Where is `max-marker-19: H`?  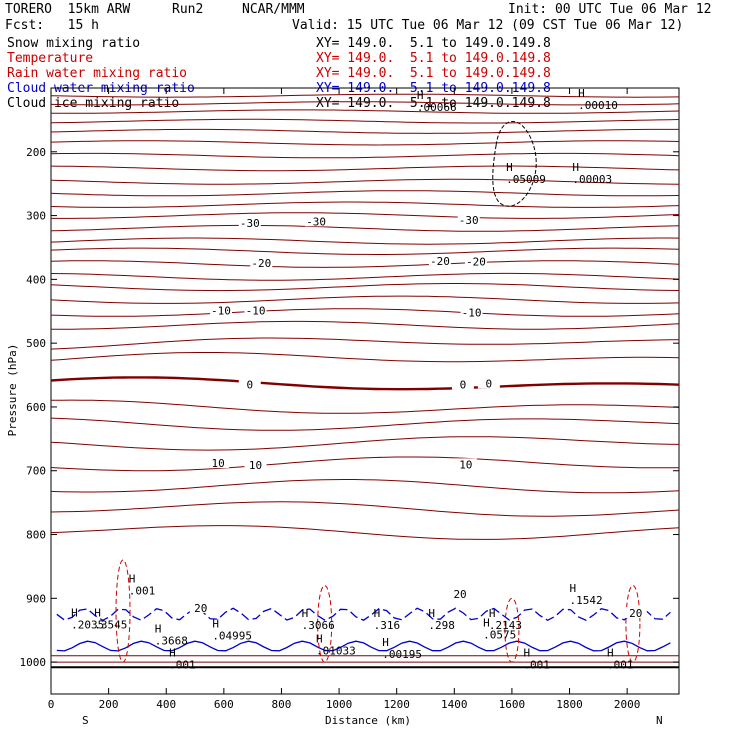 max-marker-19: H is located at coordinates (610, 653).